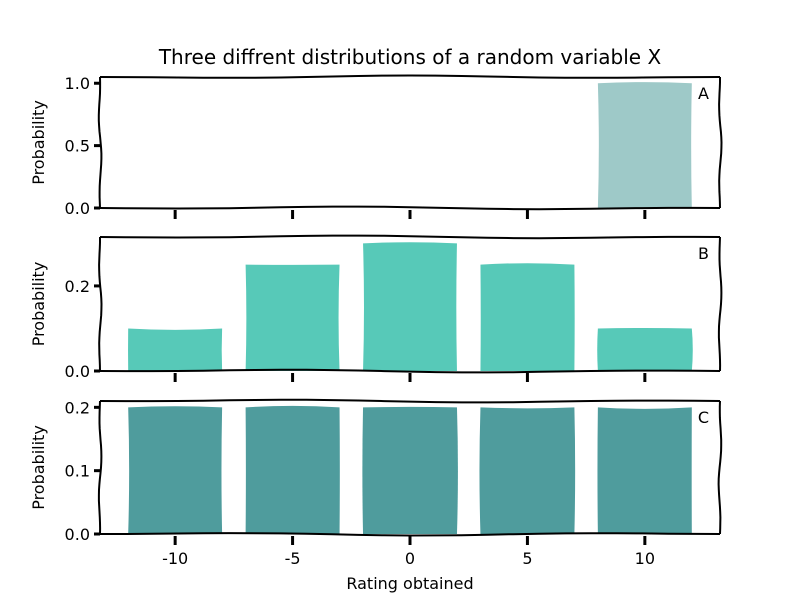 The width and height of the screenshot is (800, 600). What do you see at coordinates (175, 470) in the screenshot?
I see `bar-C--10` at bounding box center [175, 470].